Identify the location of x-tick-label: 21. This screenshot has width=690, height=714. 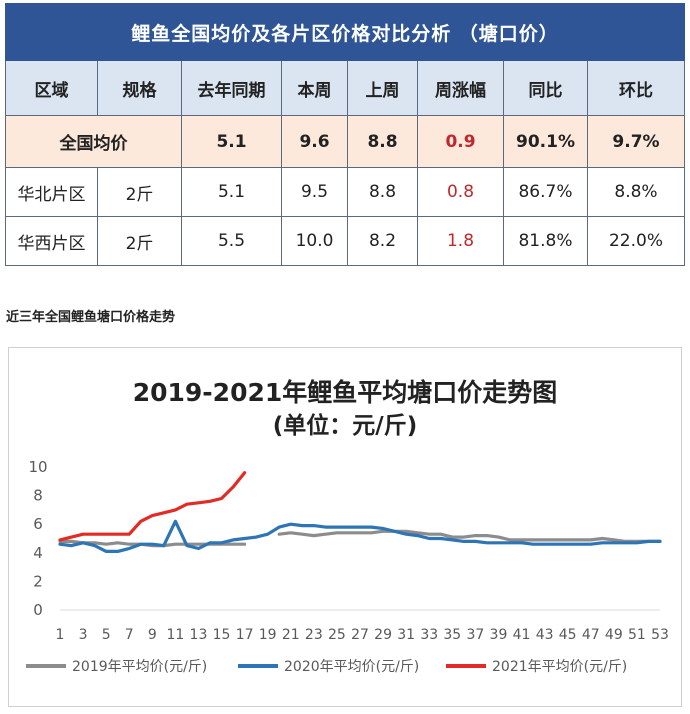
(291, 635).